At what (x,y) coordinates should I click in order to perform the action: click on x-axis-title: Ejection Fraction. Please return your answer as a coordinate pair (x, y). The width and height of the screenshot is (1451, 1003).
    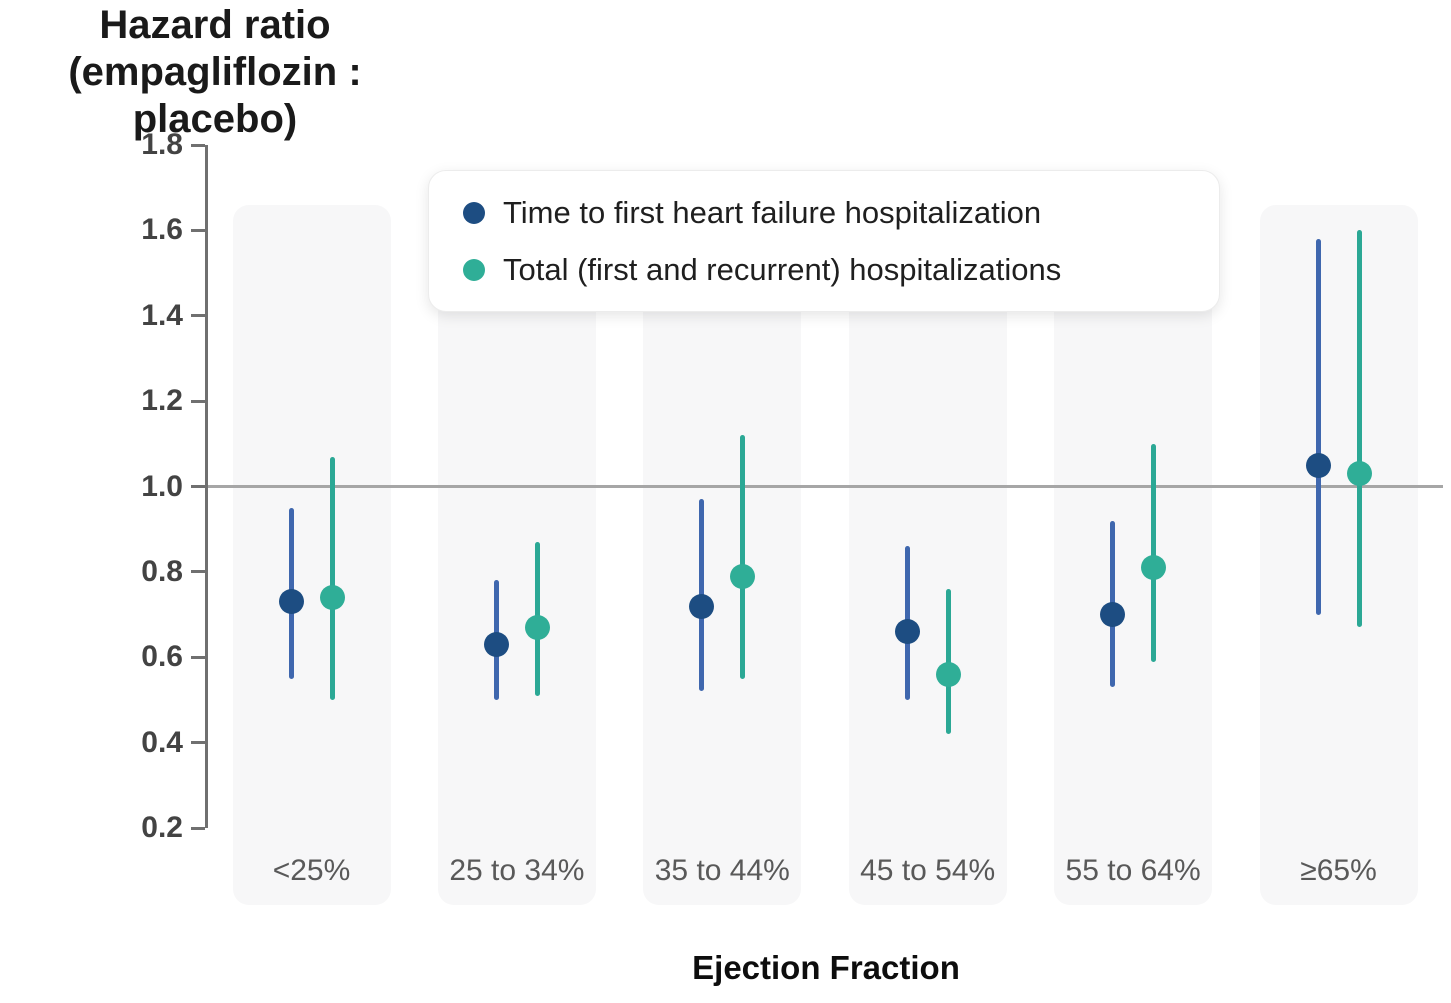
    Looking at the image, I should click on (826, 967).